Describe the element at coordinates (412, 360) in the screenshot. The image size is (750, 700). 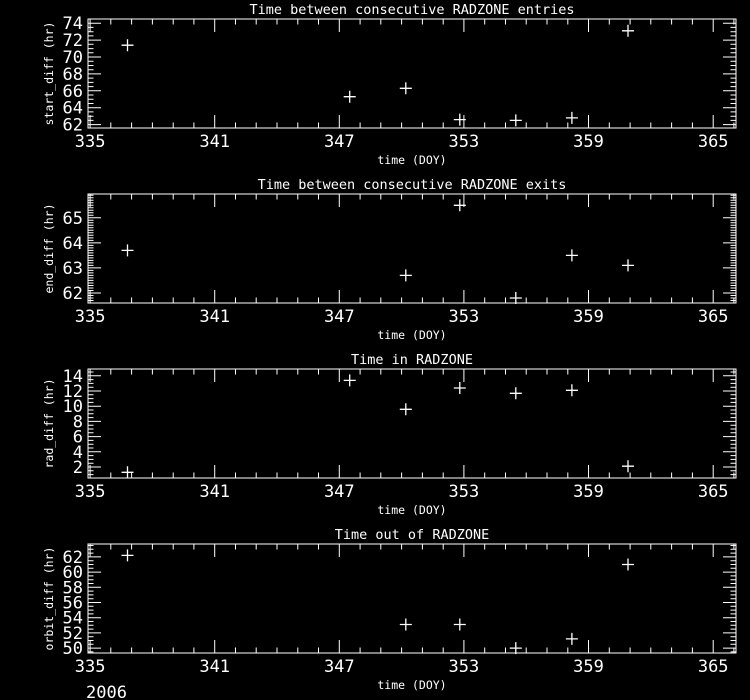
I see `chart-title: Time in RADZONE` at that location.